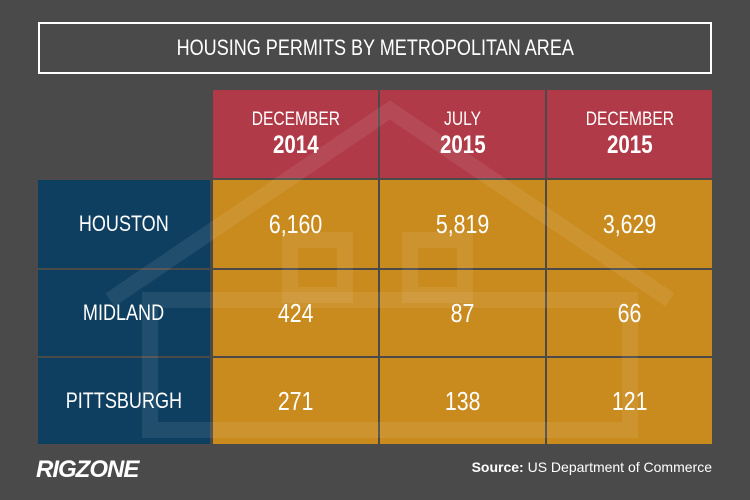  I want to click on column-header: DECEMBER 2015, so click(629, 134).